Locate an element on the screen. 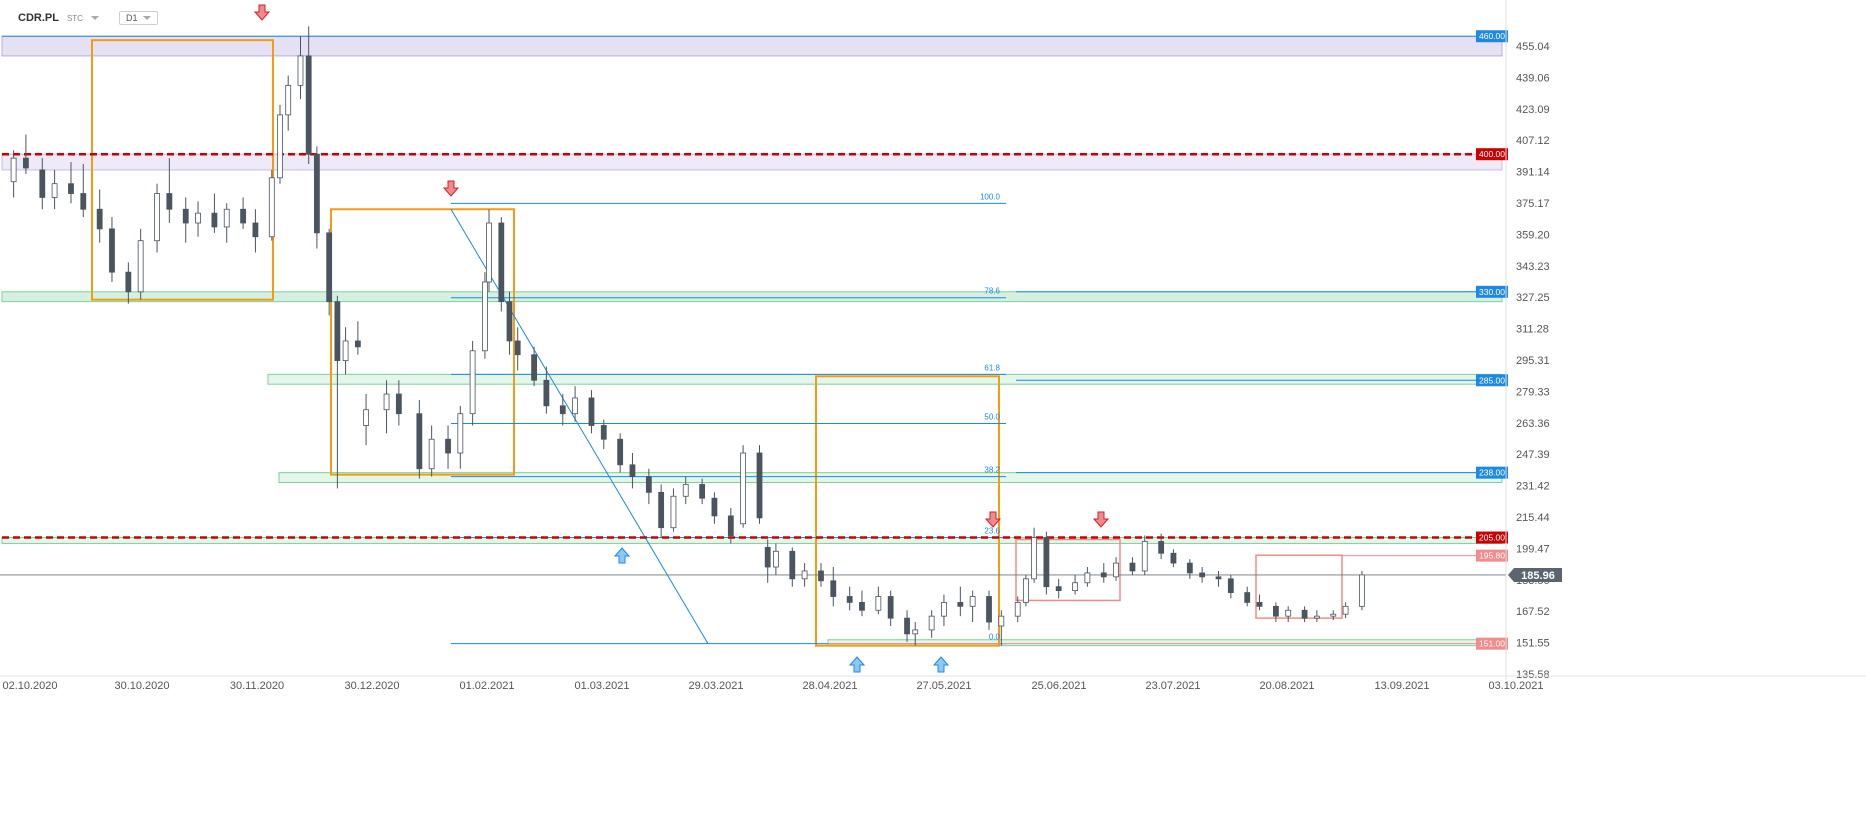 The height and width of the screenshot is (832, 1866). symbol-type: STC is located at coordinates (74, 18).